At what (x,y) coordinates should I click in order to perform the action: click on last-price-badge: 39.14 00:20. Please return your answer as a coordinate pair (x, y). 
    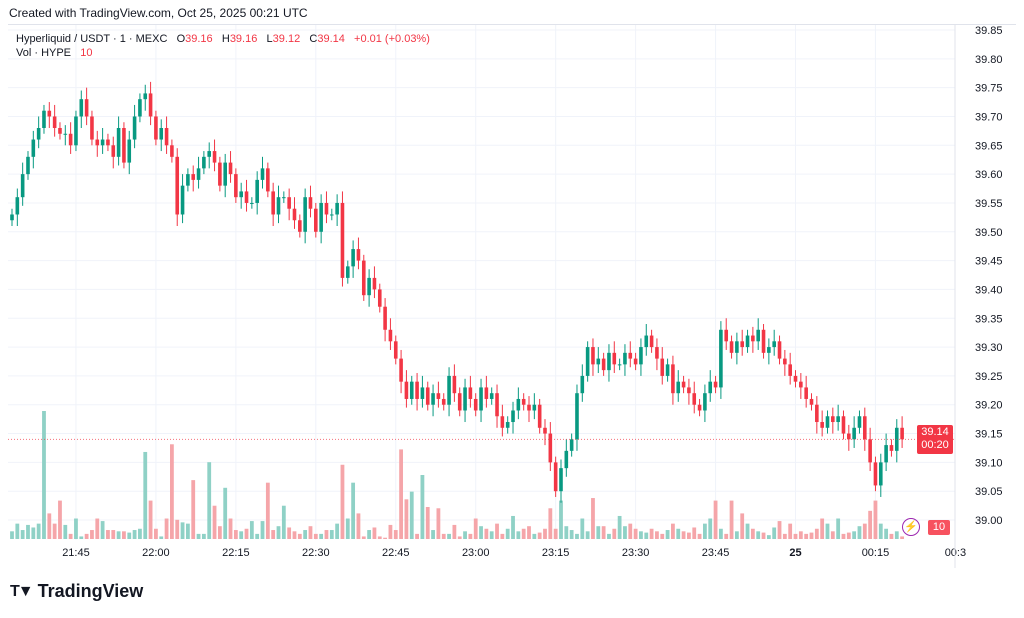
    Looking at the image, I should click on (935, 439).